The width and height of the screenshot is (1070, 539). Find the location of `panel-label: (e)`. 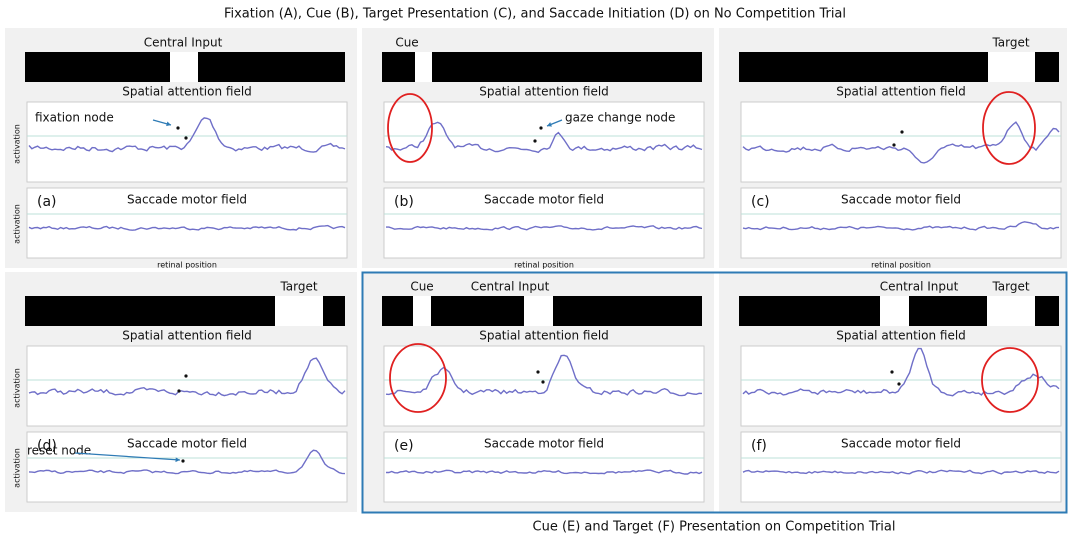

panel-label: (e) is located at coordinates (404, 446).